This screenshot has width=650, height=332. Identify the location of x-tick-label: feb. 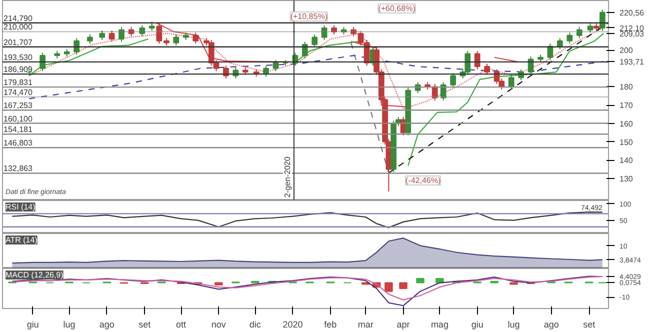
(330, 325).